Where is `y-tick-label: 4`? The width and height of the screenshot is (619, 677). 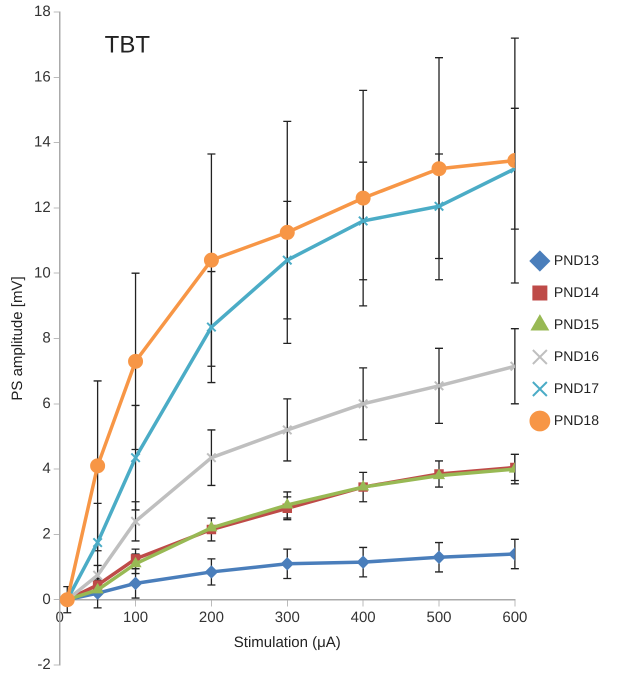
y-tick-label: 4 is located at coordinates (46, 469).